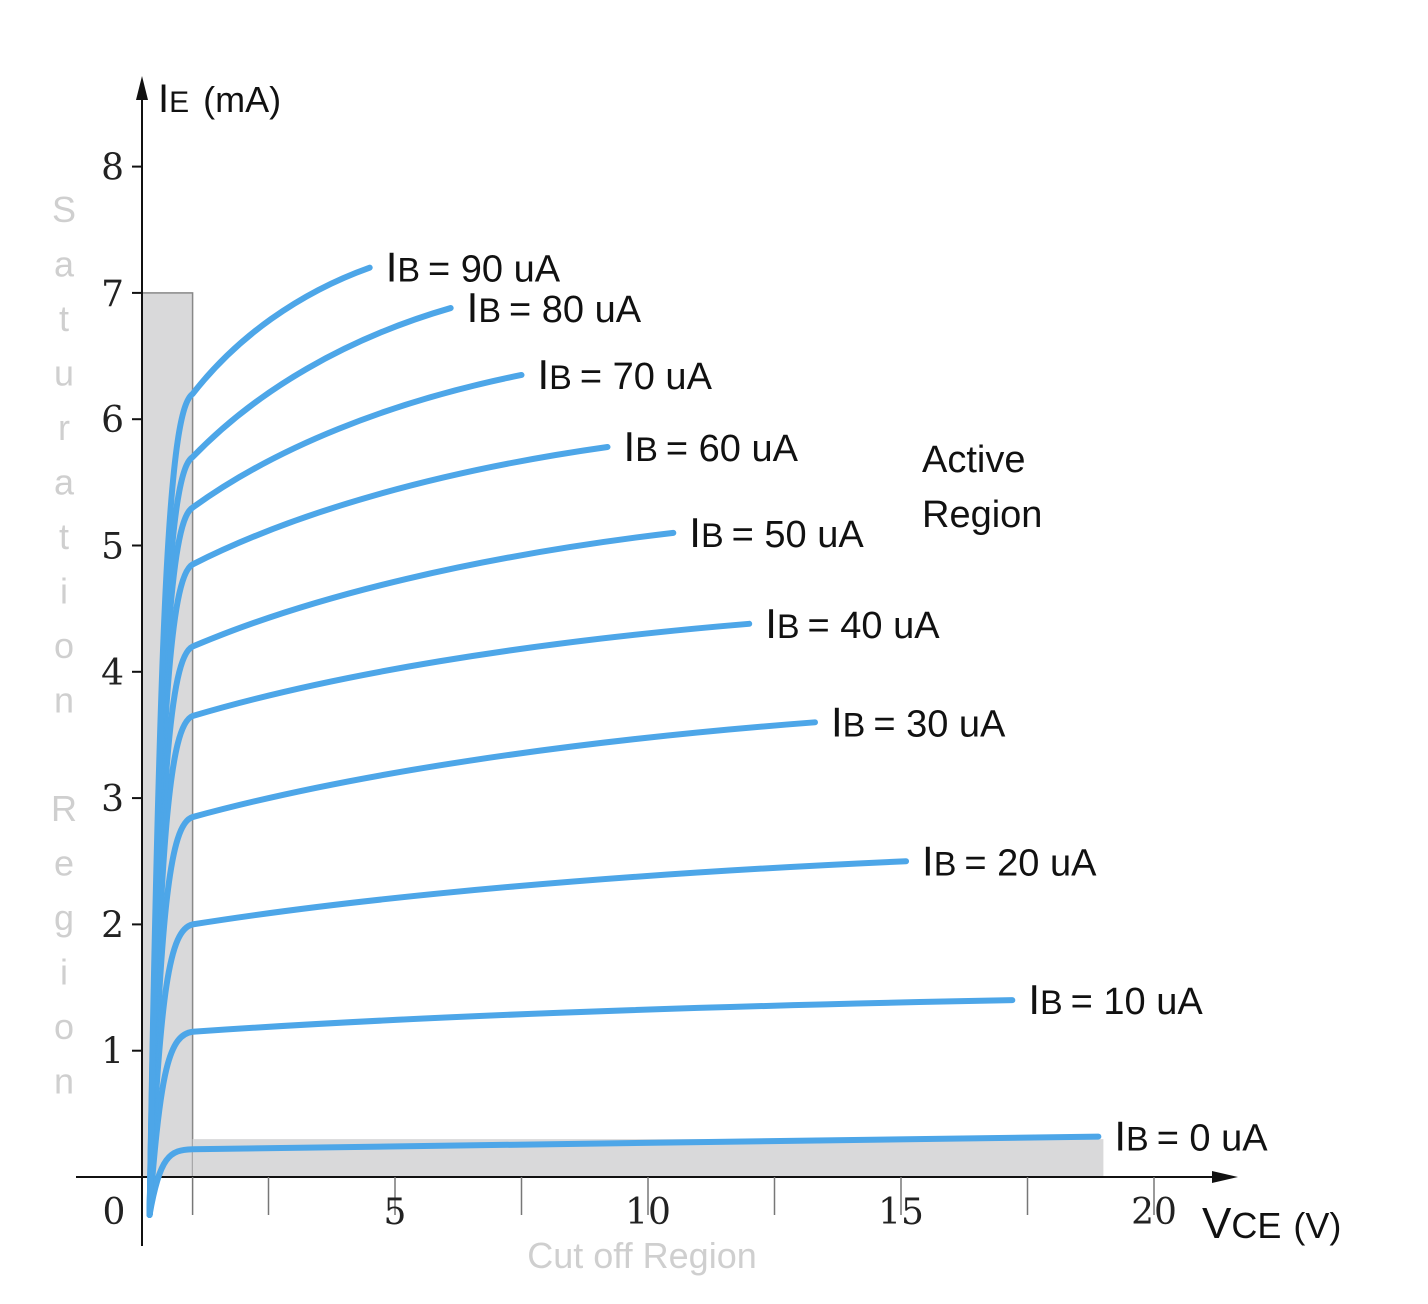 This screenshot has height=1304, width=1428. What do you see at coordinates (112, 547) in the screenshot?
I see `y-tick-label: 5` at bounding box center [112, 547].